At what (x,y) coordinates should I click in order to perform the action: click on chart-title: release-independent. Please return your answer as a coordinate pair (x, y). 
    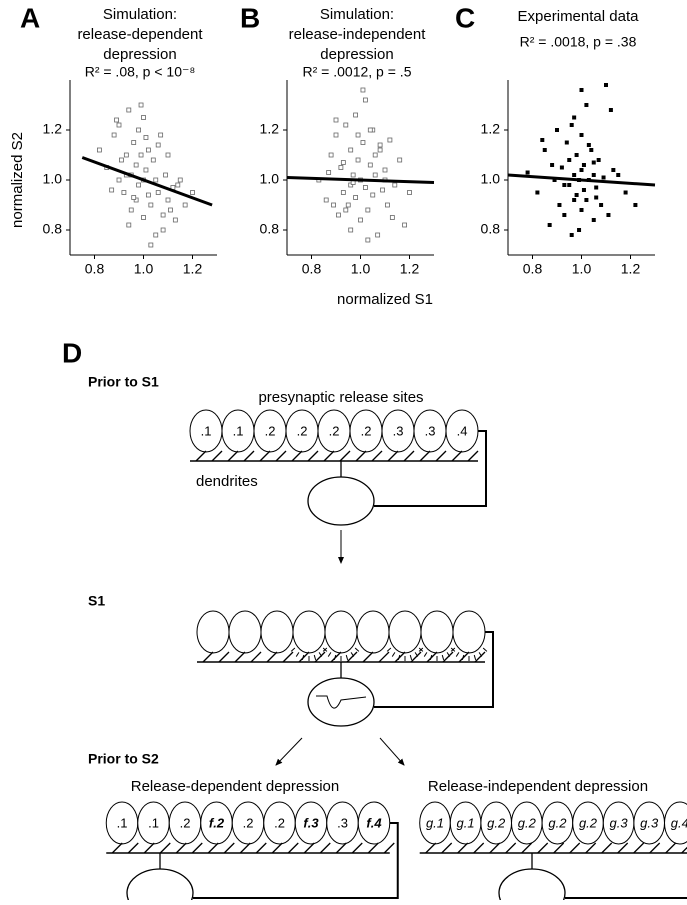
    Looking at the image, I should click on (358, 34).